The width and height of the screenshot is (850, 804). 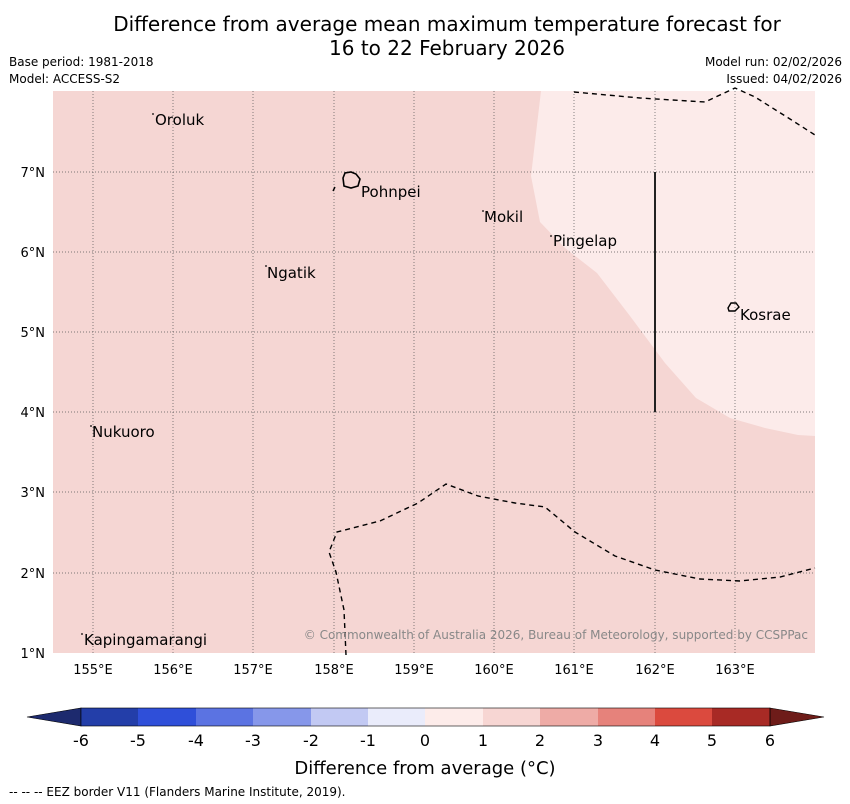 I want to click on colorbar-tick: 1, so click(x=483, y=740).